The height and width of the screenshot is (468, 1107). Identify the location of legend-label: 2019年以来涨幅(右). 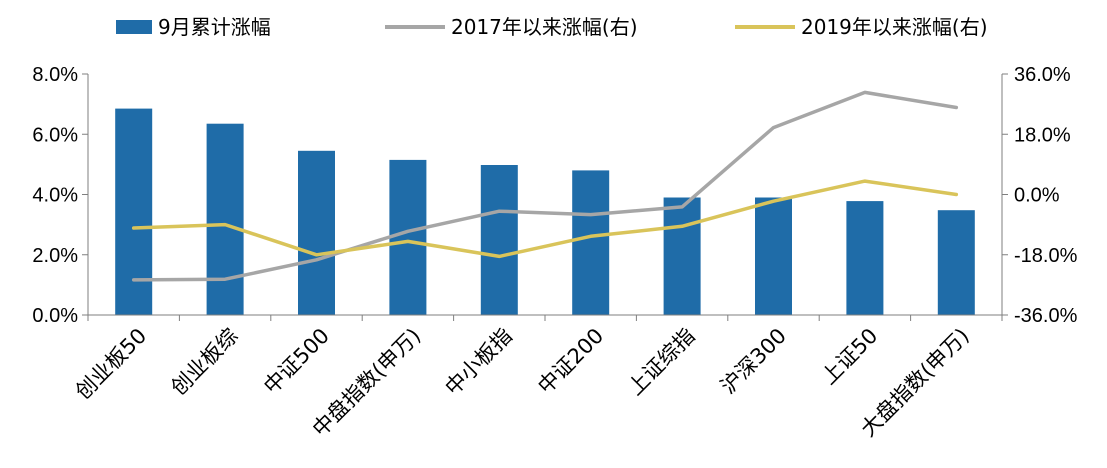
(894, 27).